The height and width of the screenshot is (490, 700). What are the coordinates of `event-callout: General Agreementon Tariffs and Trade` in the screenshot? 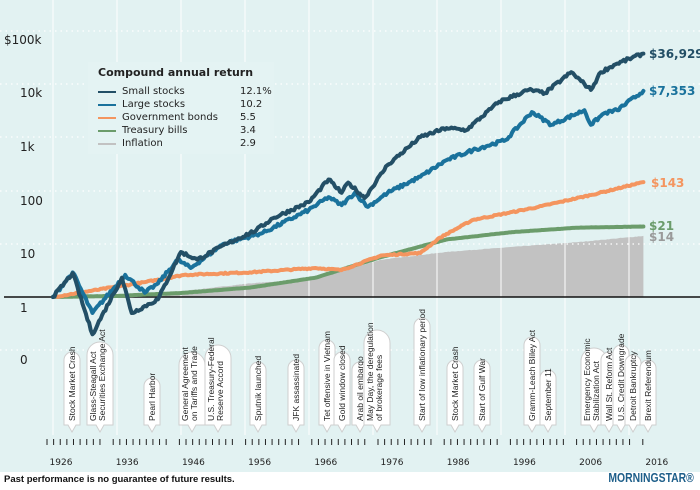 It's located at (192, 390).